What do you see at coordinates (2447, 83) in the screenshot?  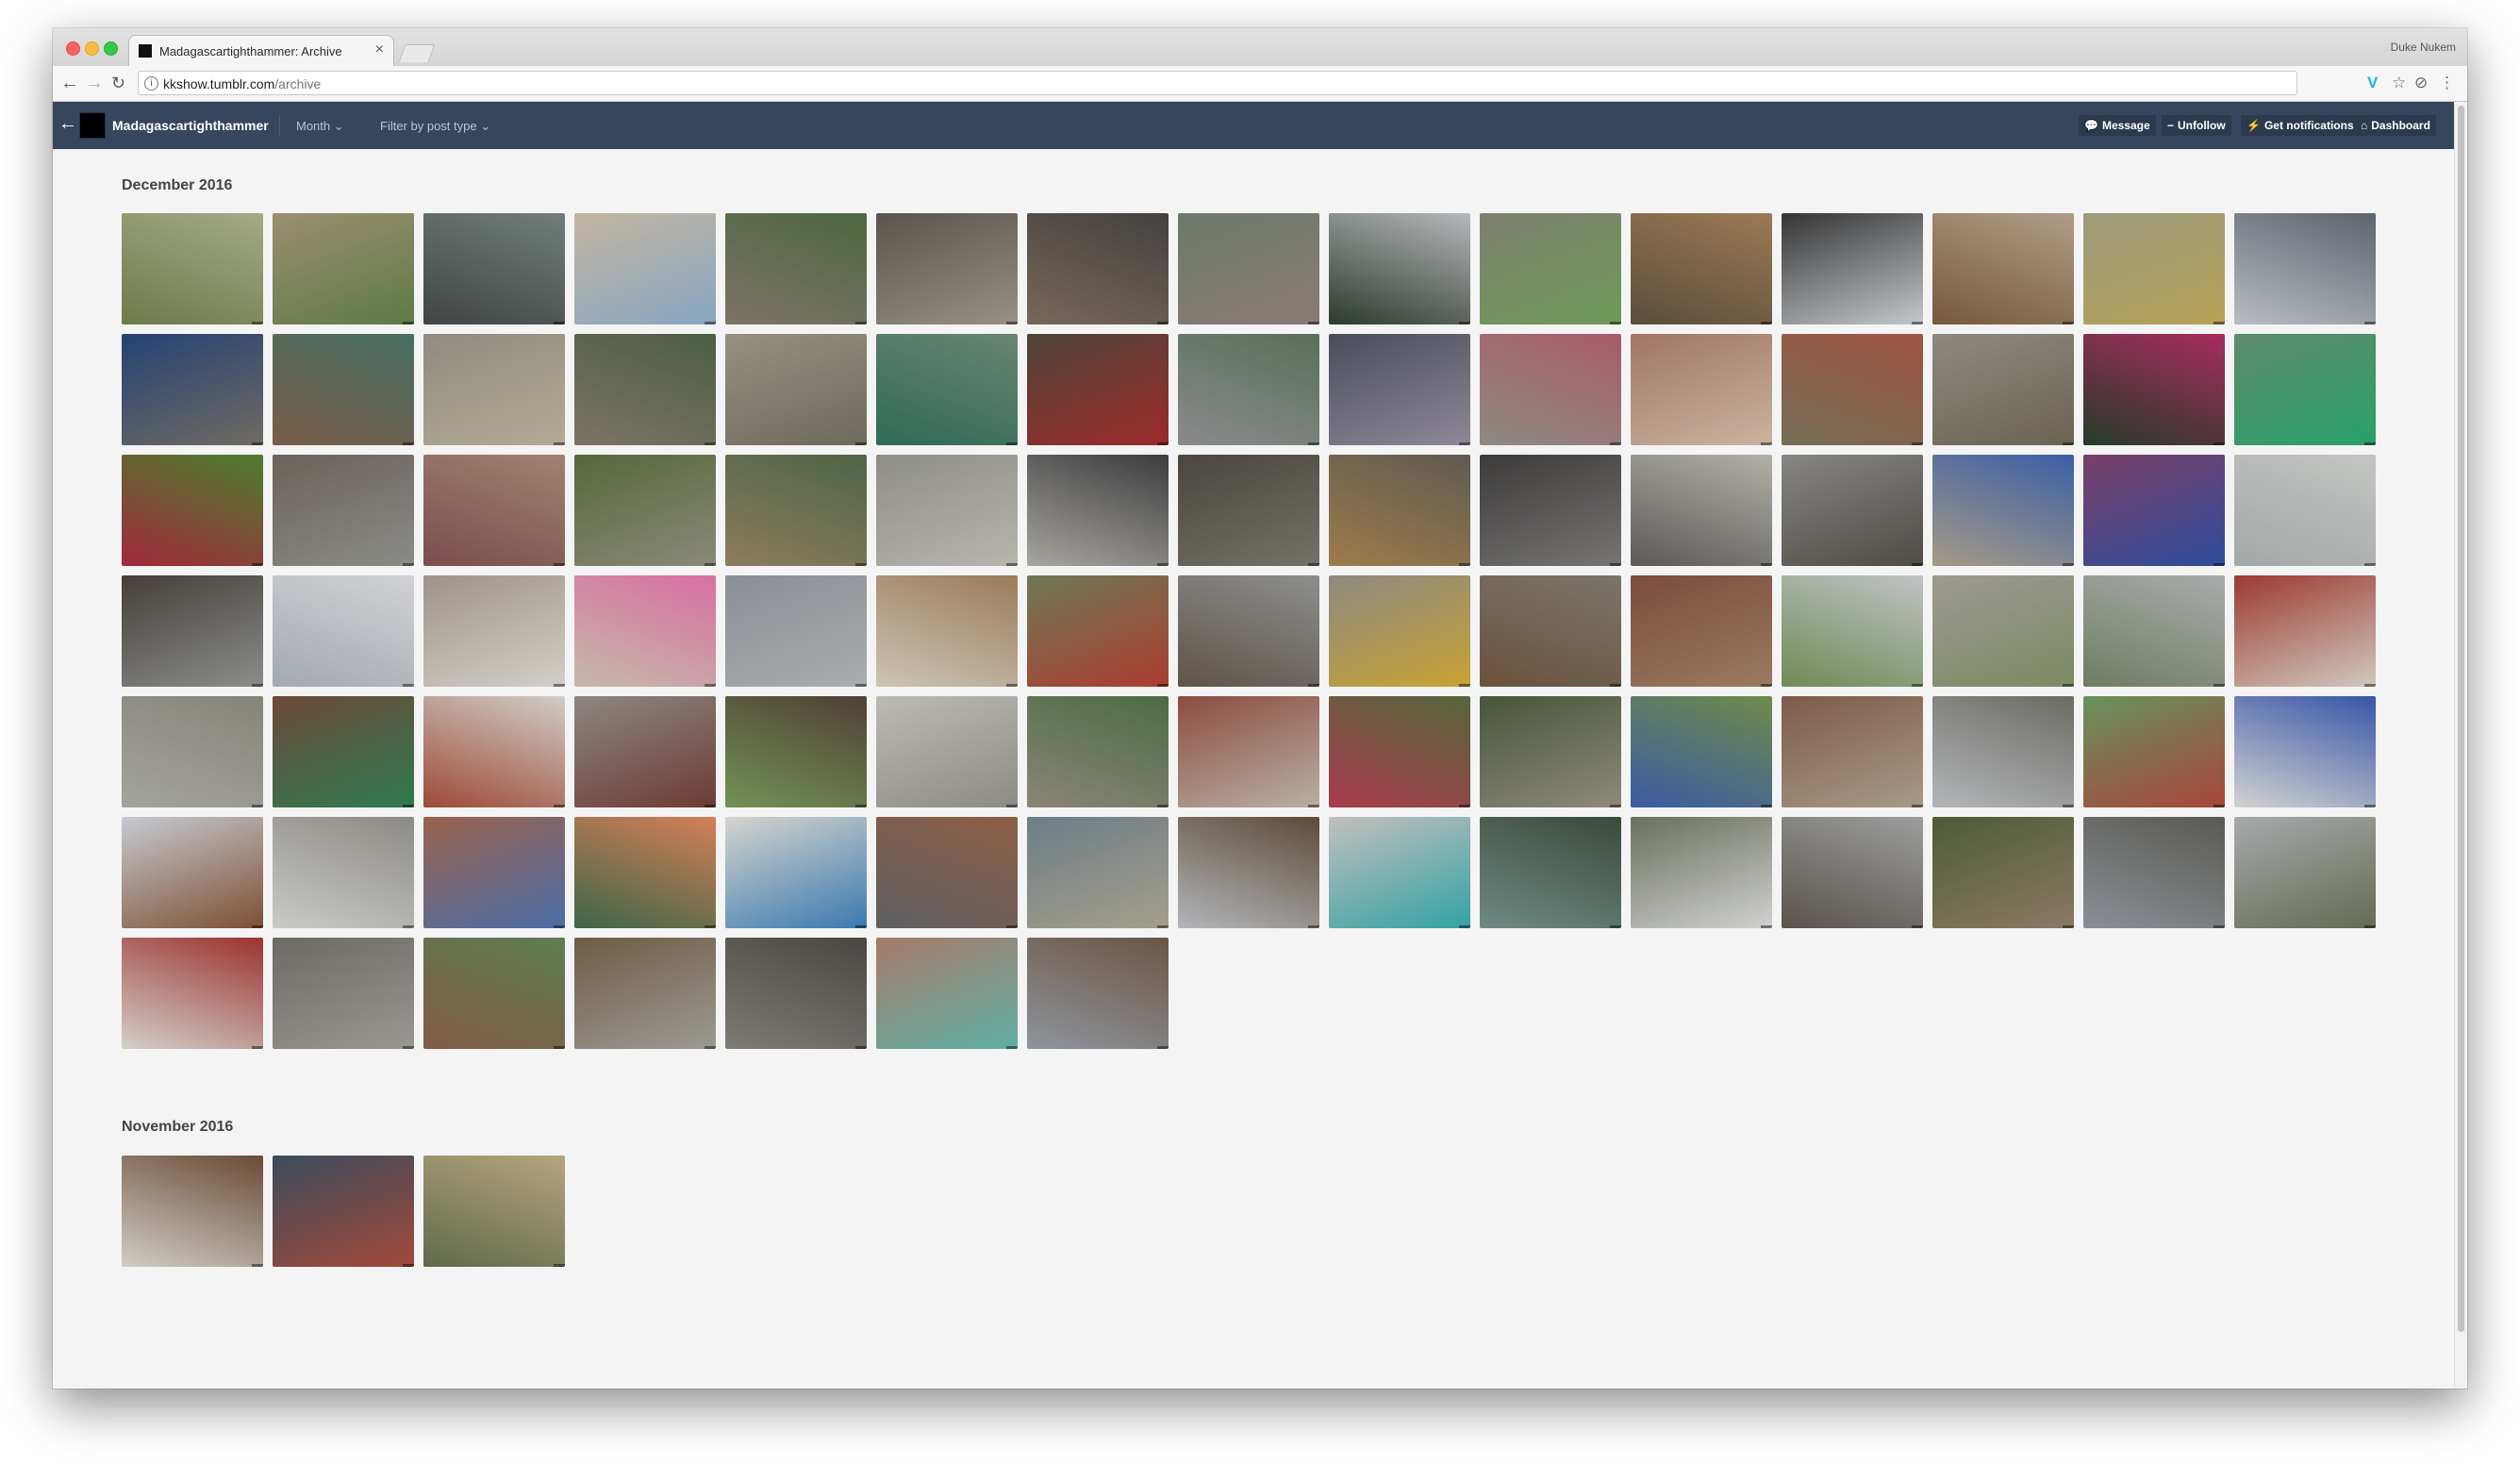 I see `menu-icon: ⋮` at bounding box center [2447, 83].